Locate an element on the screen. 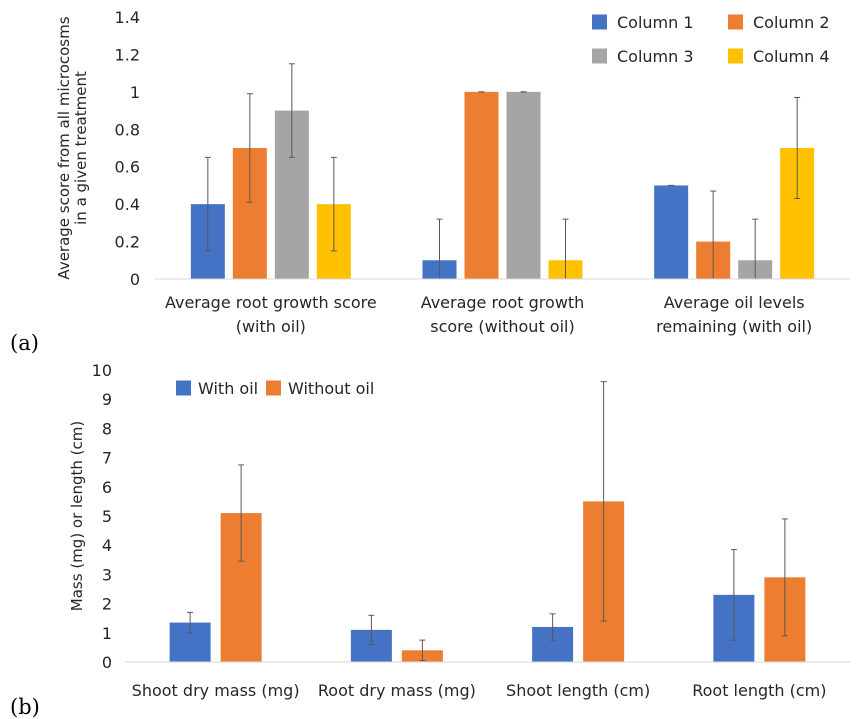  legend-label: Column 4 is located at coordinates (791, 56).